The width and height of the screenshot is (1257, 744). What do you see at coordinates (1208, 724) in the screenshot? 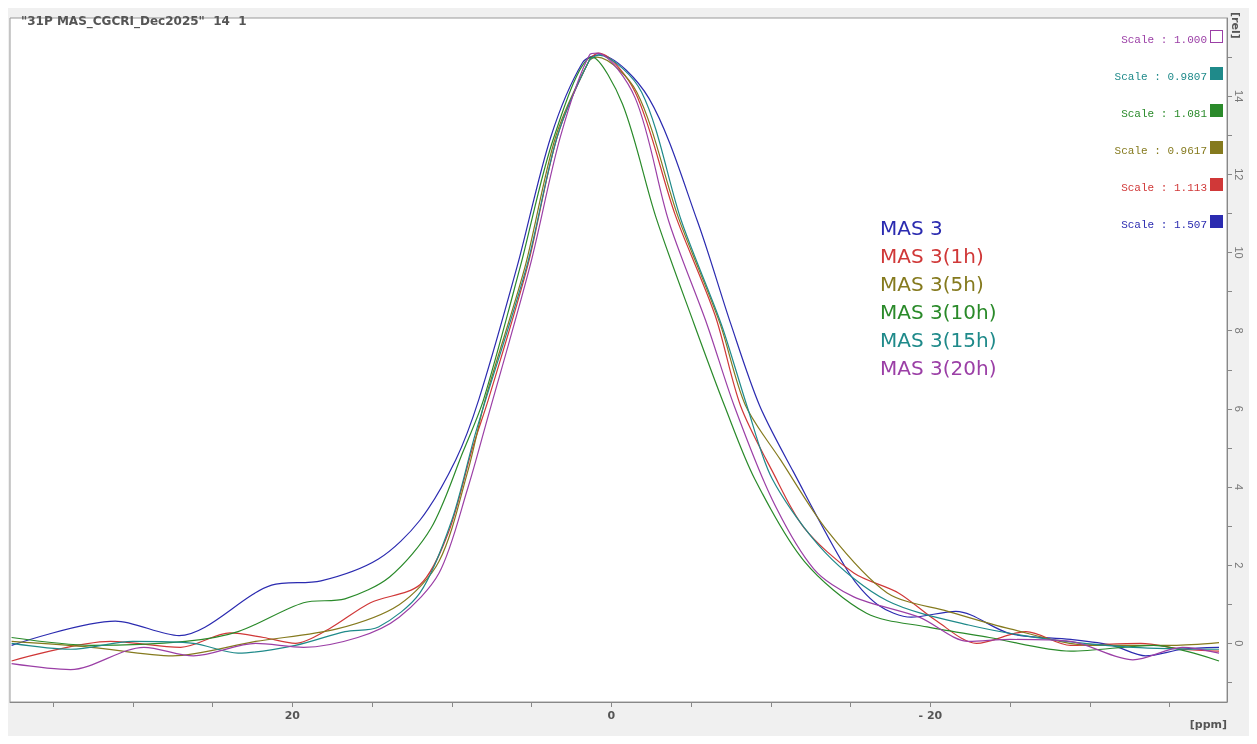
I see `x-axis-title: [ppm]` at bounding box center [1208, 724].